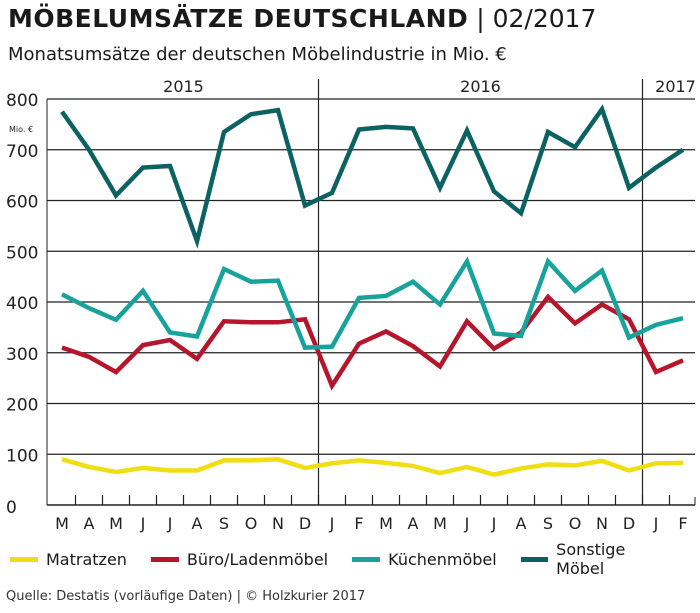 Image resolution: width=700 pixels, height=613 pixels. Describe the element at coordinates (22, 203) in the screenshot. I see `y-tick-label: 600` at that location.